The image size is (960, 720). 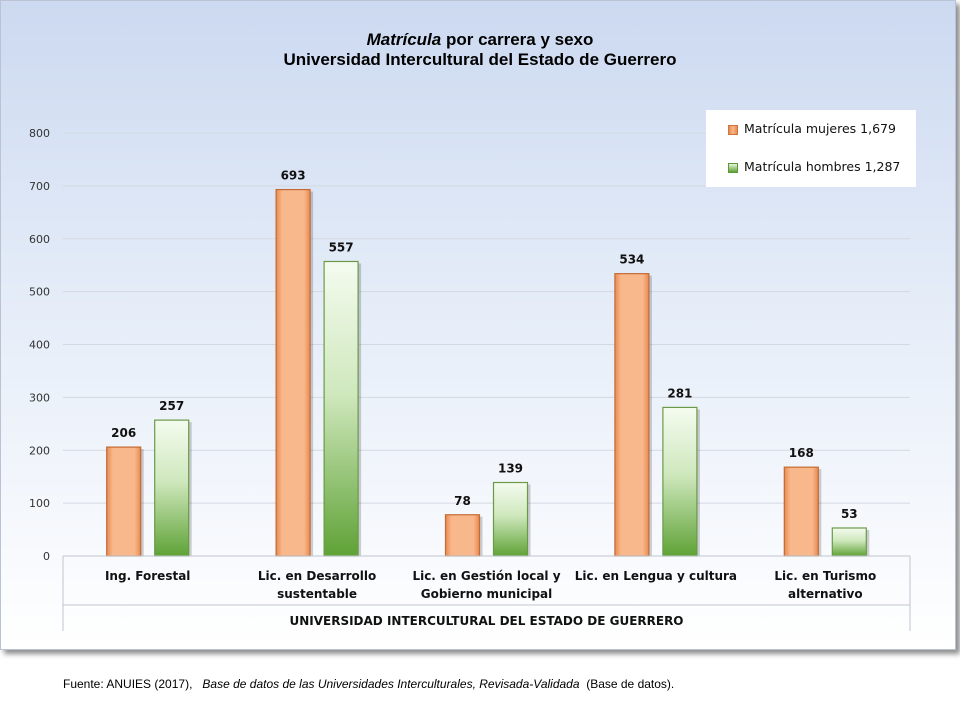 I want to click on data-label-female: 78, so click(x=462, y=501).